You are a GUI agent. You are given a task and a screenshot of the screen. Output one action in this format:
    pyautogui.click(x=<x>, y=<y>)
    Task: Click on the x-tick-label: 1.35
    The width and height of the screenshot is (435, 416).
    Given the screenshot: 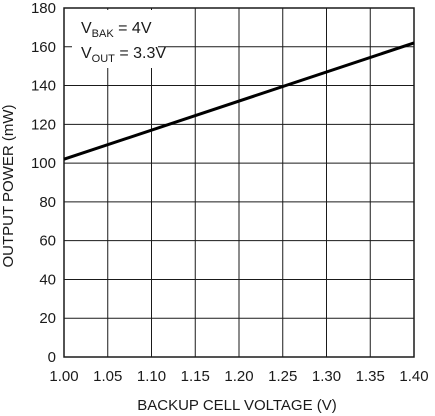 What is the action you would take?
    pyautogui.click(x=370, y=376)
    